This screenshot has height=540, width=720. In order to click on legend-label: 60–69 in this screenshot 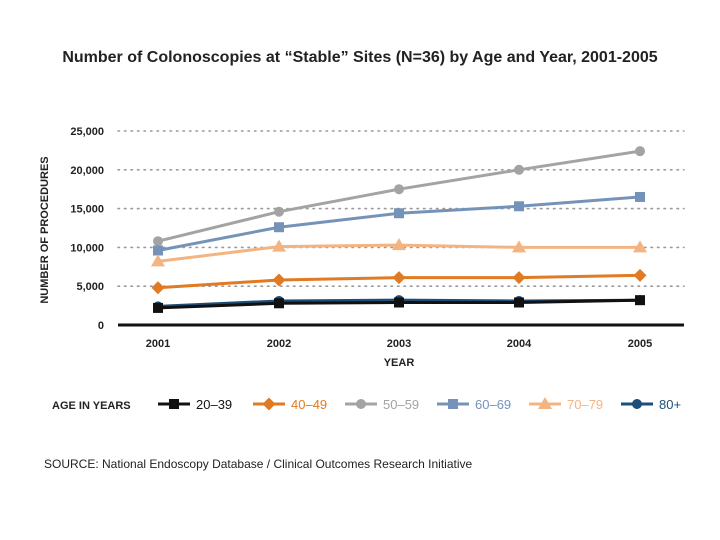, I will do `click(493, 404)`.